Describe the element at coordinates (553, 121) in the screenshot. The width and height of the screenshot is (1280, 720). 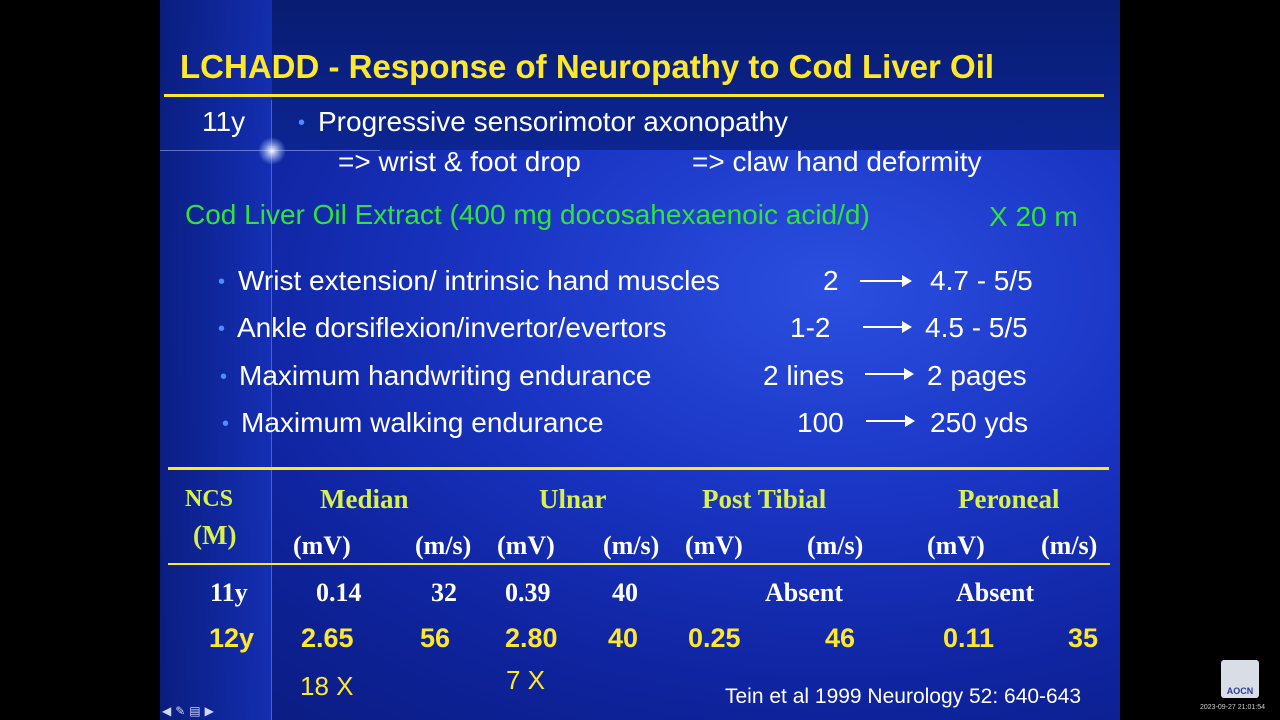
I see `symptom-text: Progressive sensorimotor axonopathy` at that location.